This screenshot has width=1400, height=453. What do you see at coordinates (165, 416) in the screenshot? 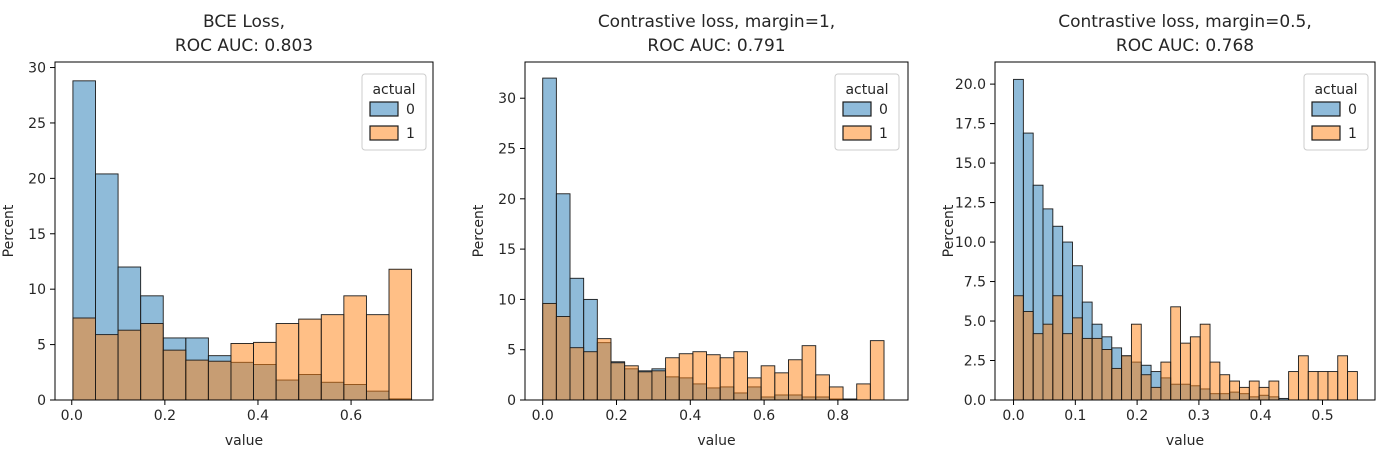
I see `x-tick-label: 0.2` at bounding box center [165, 416].